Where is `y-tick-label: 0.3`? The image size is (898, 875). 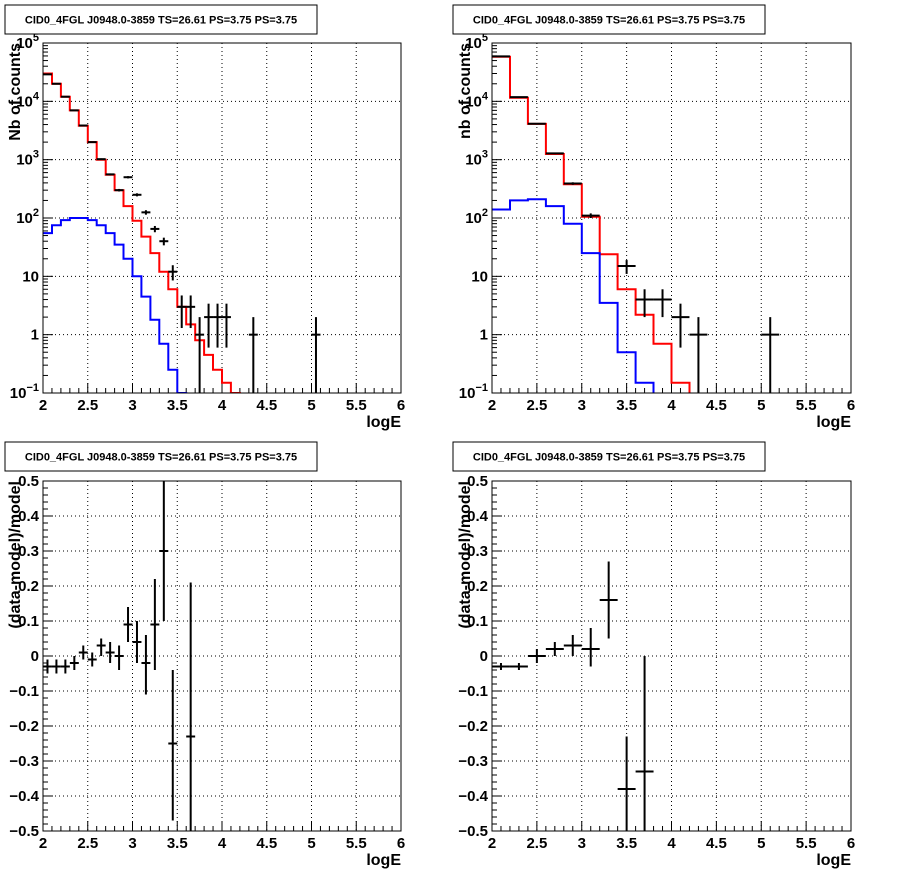
y-tick-label: 0.3 is located at coordinates (477, 551).